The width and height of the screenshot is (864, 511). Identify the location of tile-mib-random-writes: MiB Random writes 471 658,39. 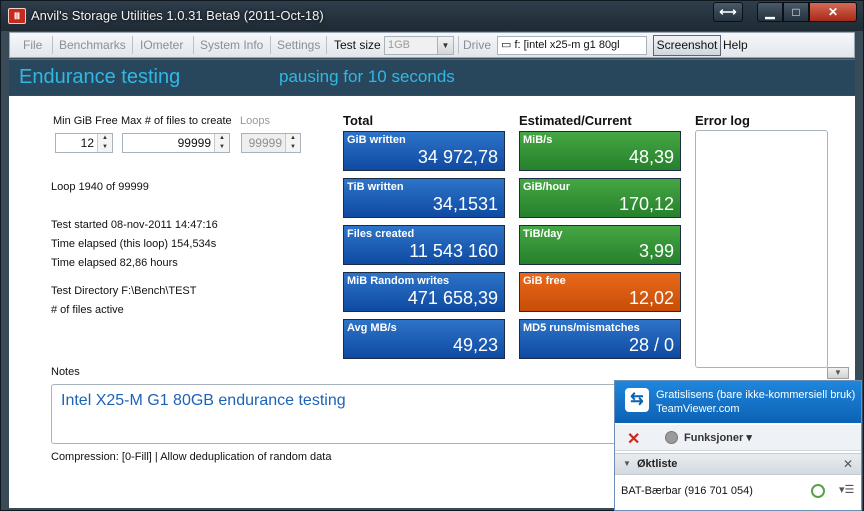
(424, 292).